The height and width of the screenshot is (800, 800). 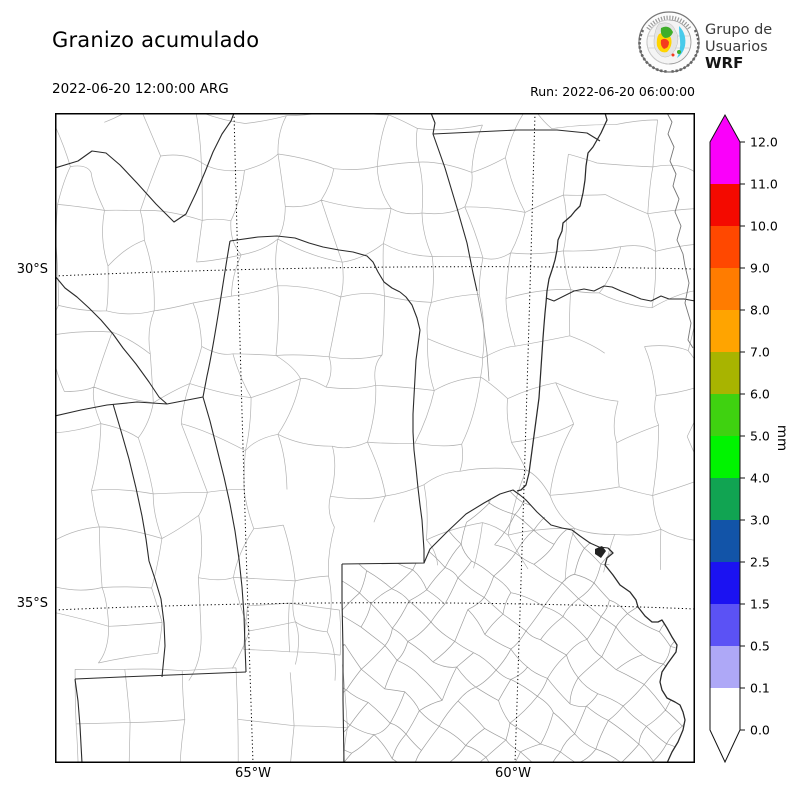 What do you see at coordinates (516, 135) in the screenshot?
I see `chaco-santafe-border` at bounding box center [516, 135].